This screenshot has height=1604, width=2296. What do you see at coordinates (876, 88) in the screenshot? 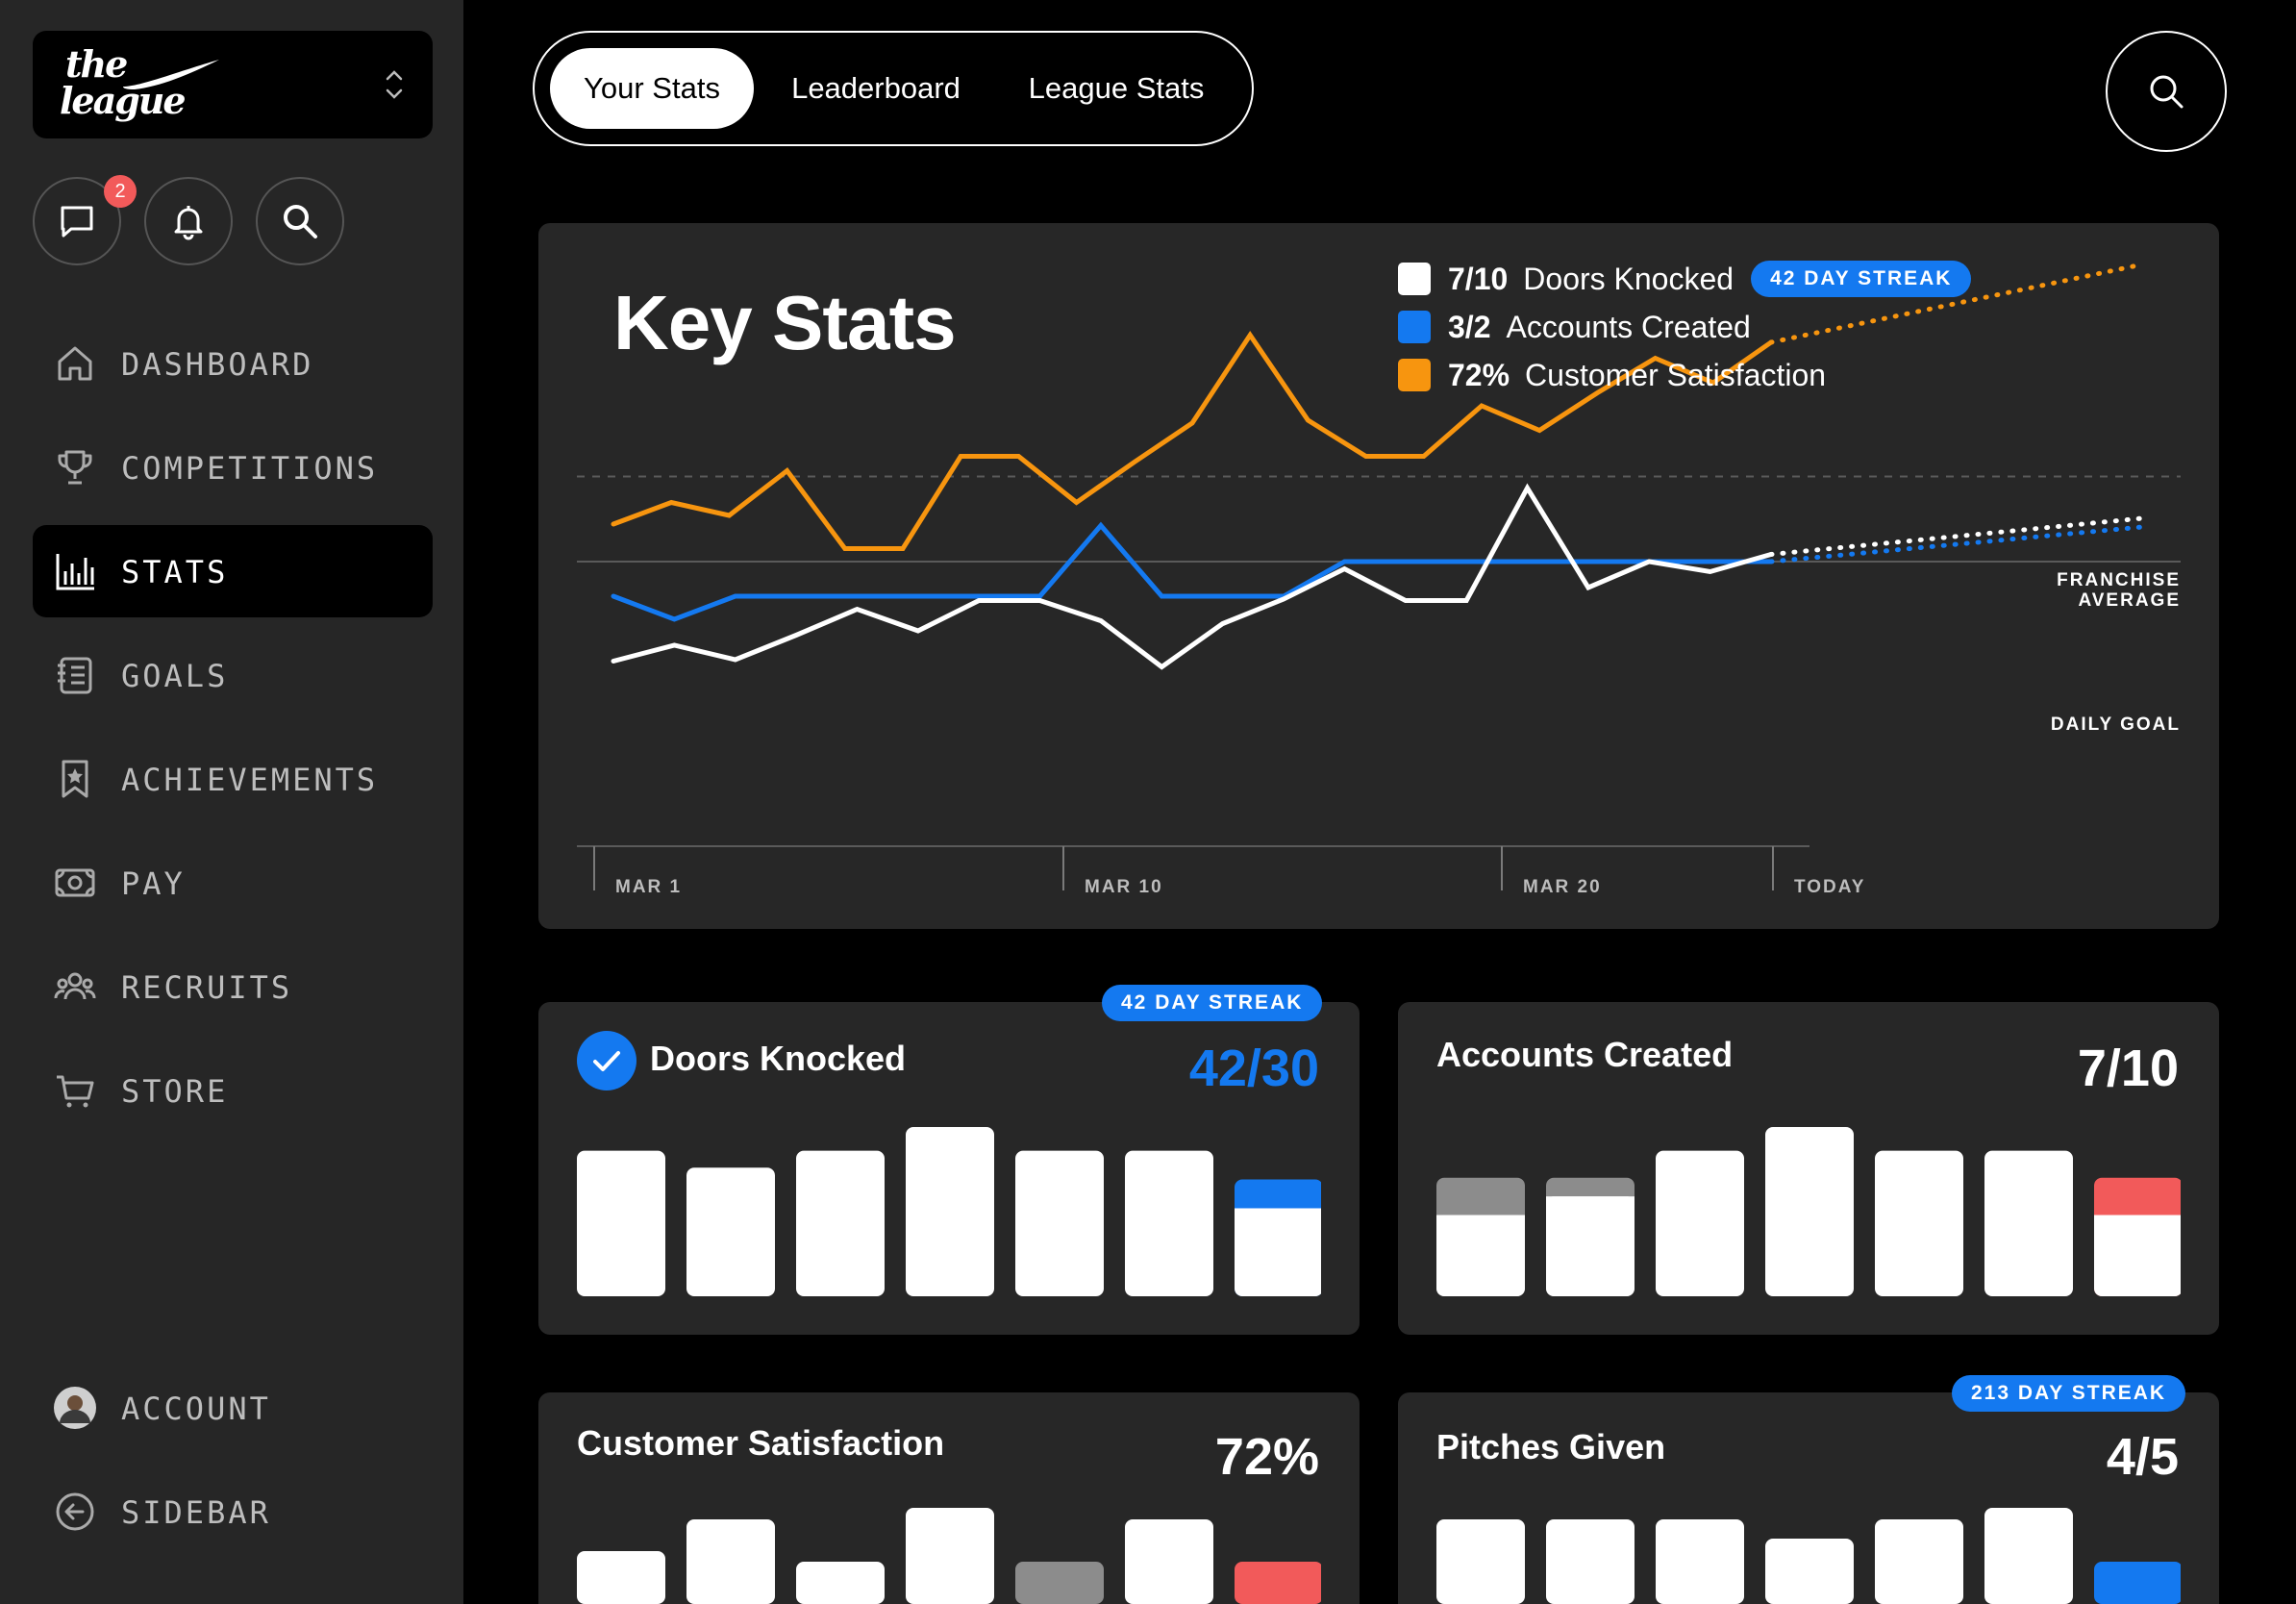
I see `tab-leaderboard: Leaderboard` at bounding box center [876, 88].